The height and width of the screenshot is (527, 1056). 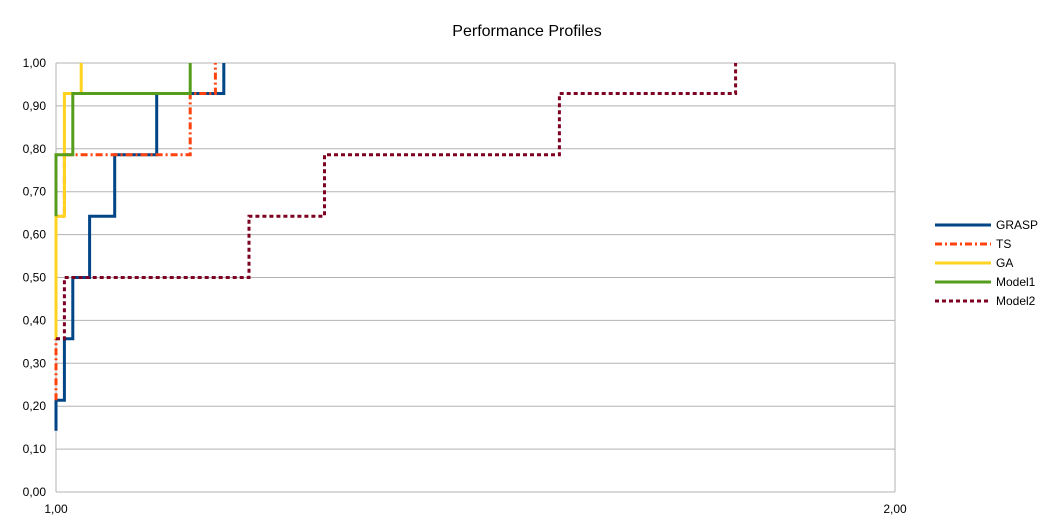 I want to click on y-tick-label: 0,30, so click(x=35, y=363).